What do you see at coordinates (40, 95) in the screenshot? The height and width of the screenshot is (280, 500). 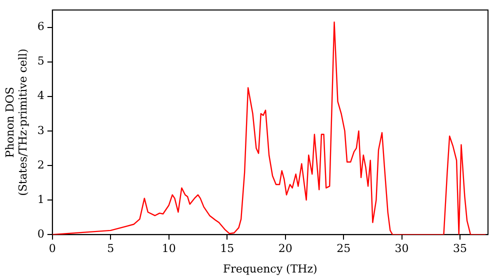 I see `y-tick-label: 4` at bounding box center [40, 95].